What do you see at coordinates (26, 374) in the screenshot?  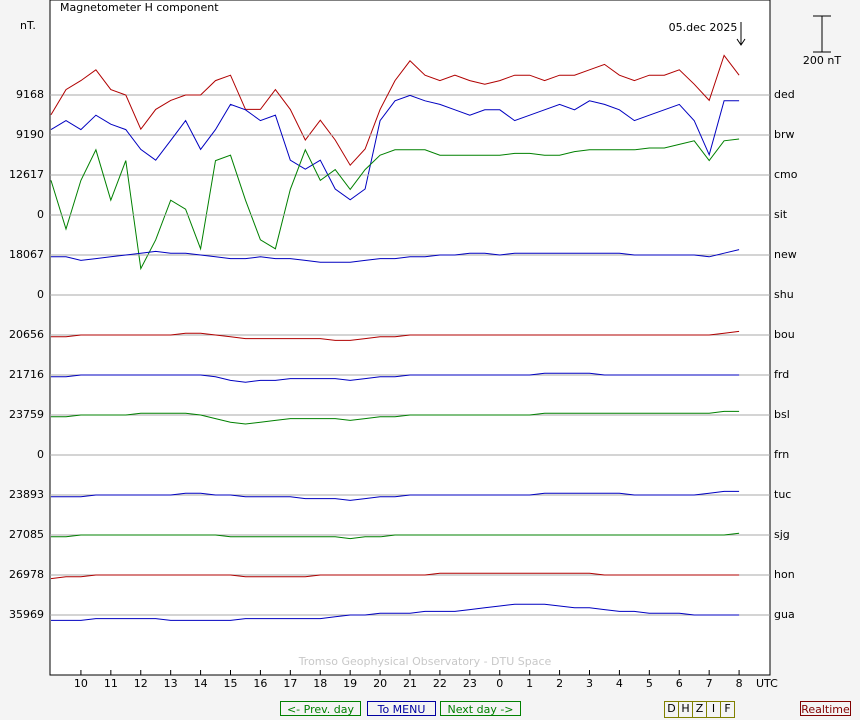 I see `baseline-value: 21716` at bounding box center [26, 374].